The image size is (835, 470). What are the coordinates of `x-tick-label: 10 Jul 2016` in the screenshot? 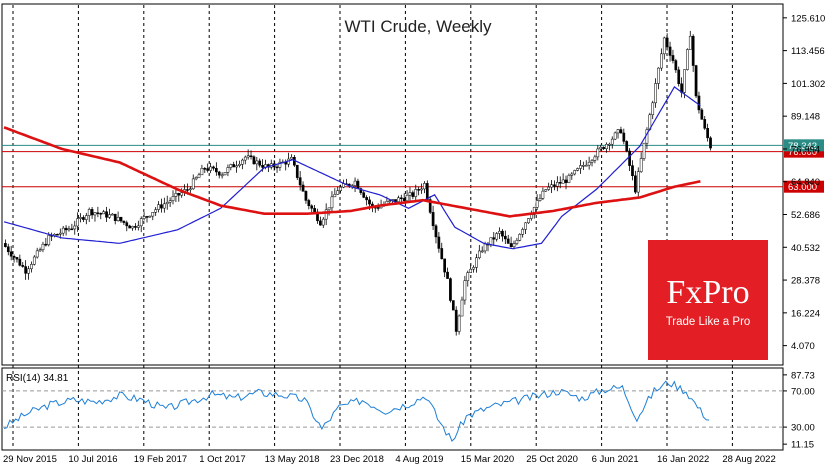 It's located at (92, 459).